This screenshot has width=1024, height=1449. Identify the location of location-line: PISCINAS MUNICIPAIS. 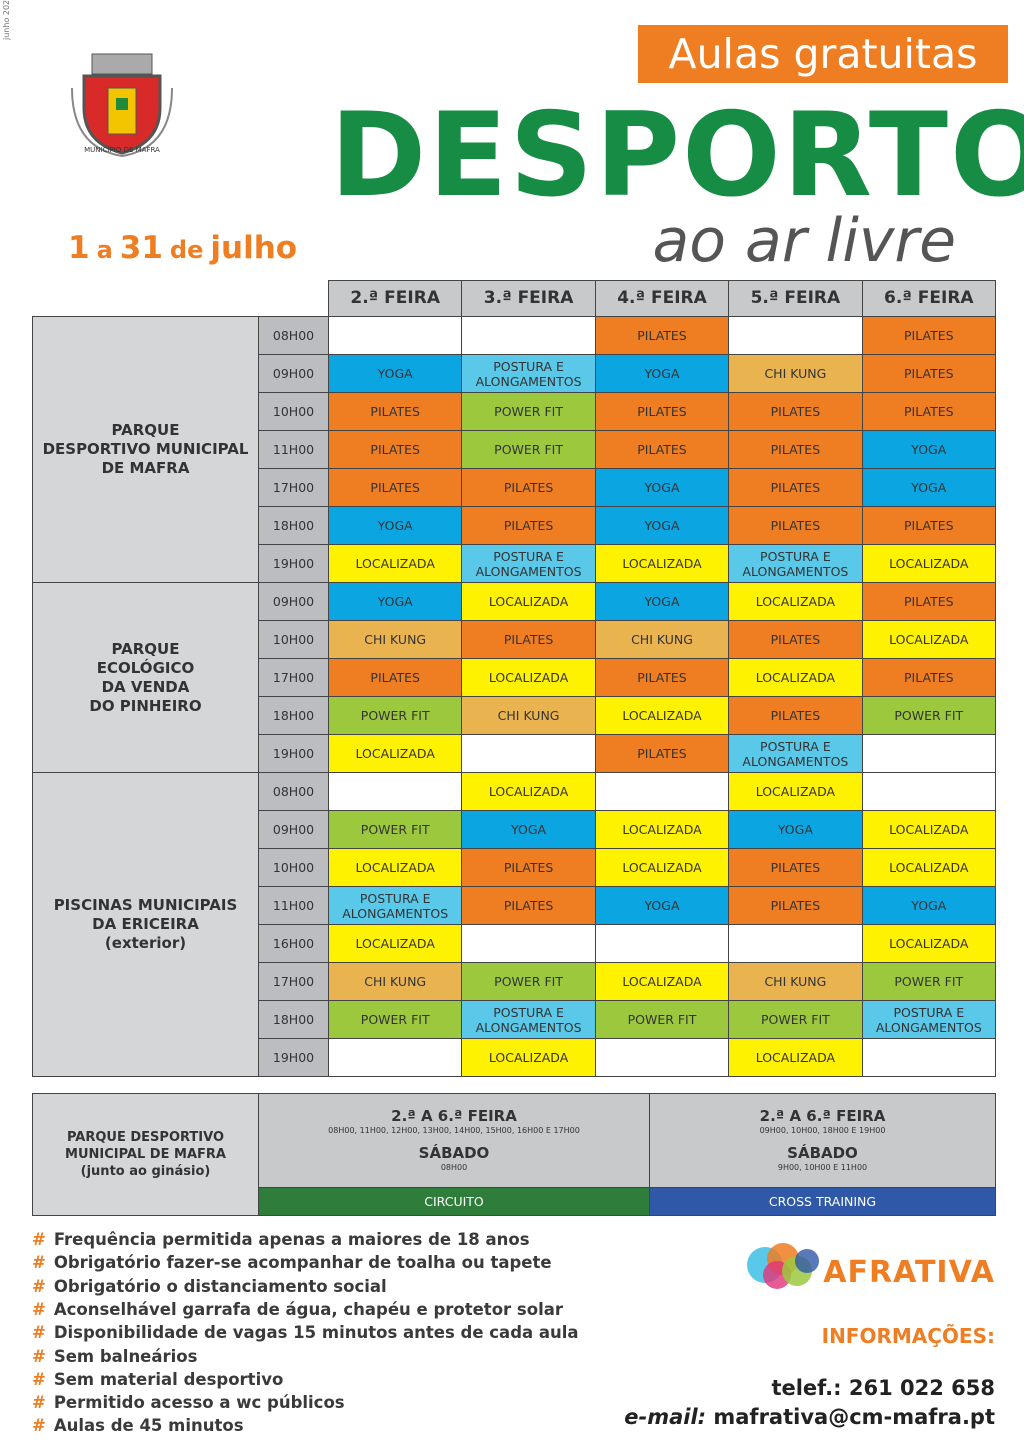
(145, 905).